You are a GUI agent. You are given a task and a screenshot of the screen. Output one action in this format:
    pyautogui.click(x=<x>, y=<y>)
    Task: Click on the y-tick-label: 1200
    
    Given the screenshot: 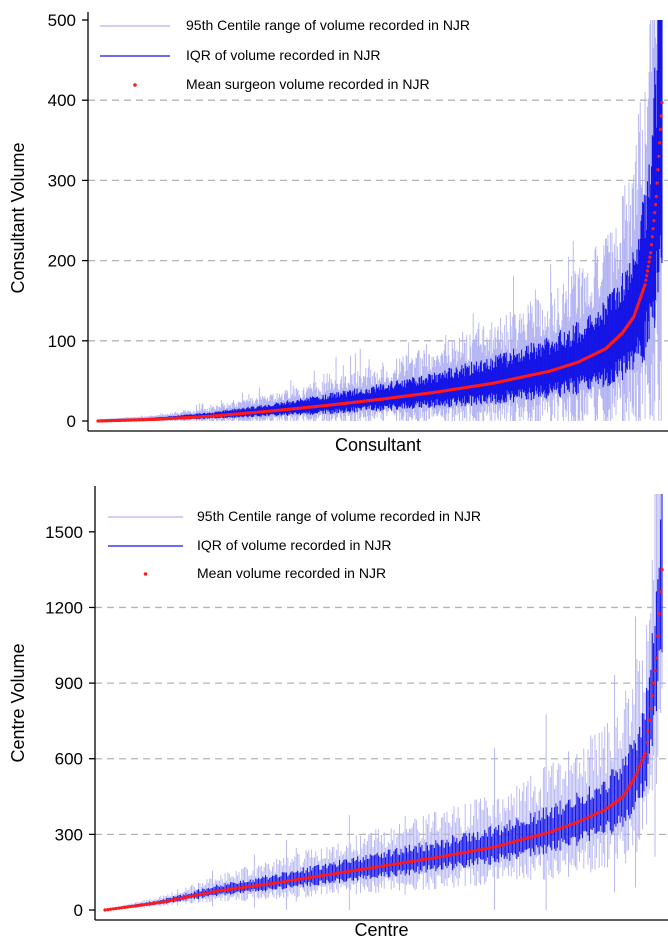 What is the action you would take?
    pyautogui.click(x=64, y=607)
    